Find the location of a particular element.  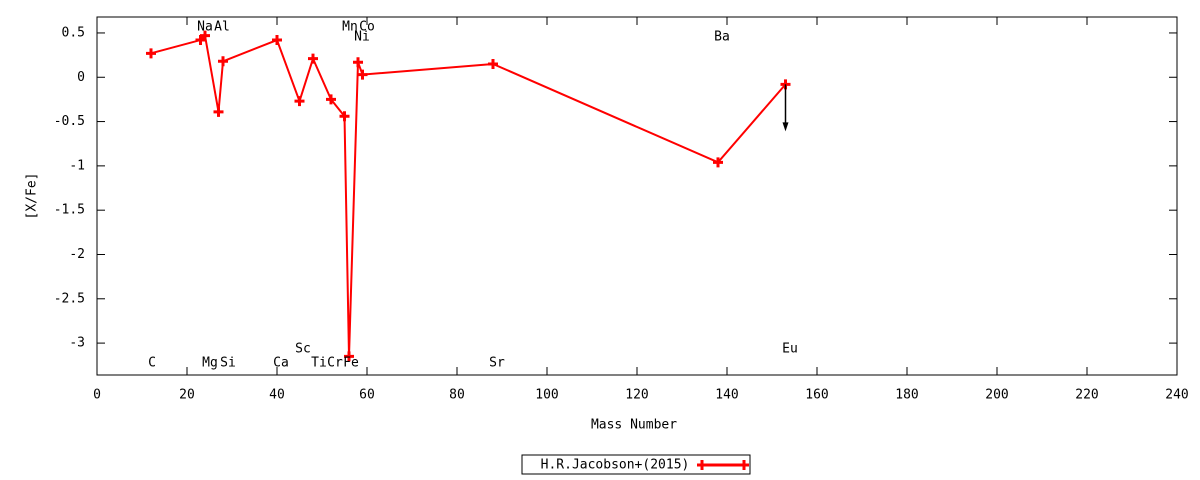

legend-label: H.R.Jacobson+(2015) is located at coordinates (615, 465).